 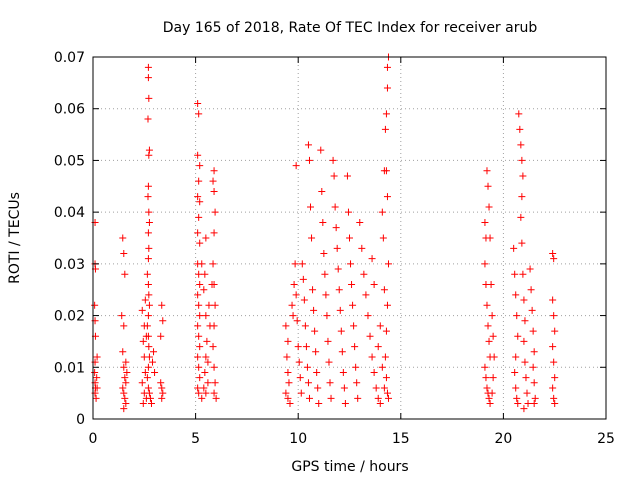 What do you see at coordinates (298, 439) in the screenshot?
I see `x-tick-label: 10` at bounding box center [298, 439].